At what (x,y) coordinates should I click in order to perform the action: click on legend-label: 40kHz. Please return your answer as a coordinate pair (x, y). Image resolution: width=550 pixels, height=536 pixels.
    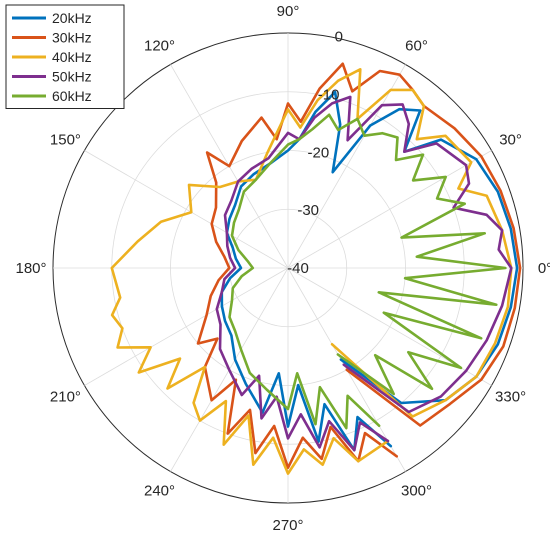
    Looking at the image, I should click on (72, 57).